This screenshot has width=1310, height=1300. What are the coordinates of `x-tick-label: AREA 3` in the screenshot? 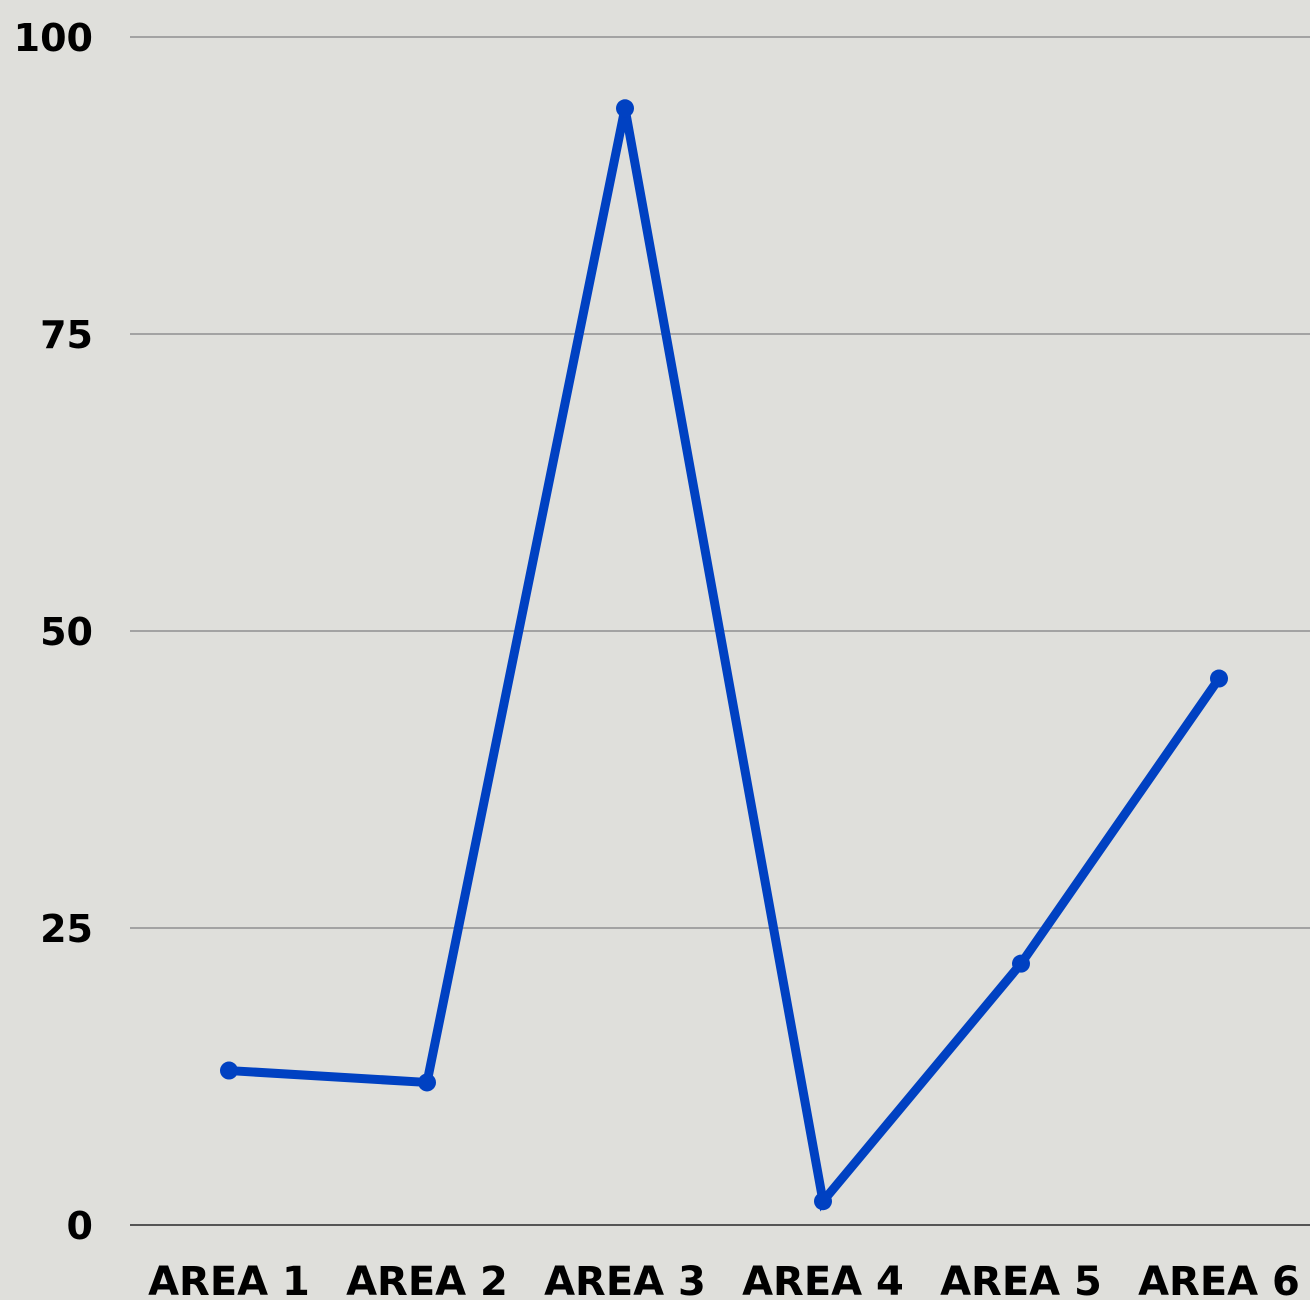 It's located at (625, 1279).